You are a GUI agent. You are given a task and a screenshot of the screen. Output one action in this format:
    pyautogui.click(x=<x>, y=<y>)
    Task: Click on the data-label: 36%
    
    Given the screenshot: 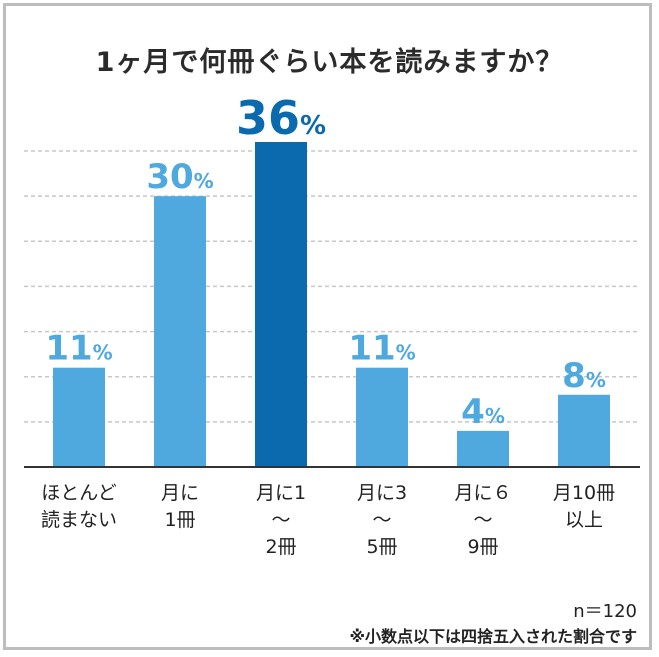 What is the action you would take?
    pyautogui.click(x=281, y=118)
    